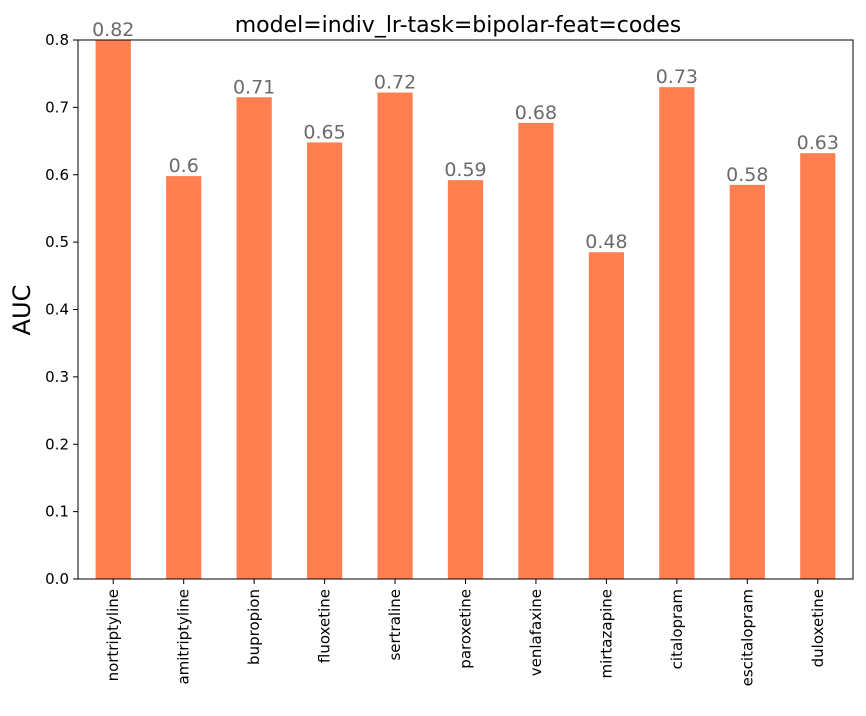 The image size is (866, 716). I want to click on y-tick-label: 0.0, so click(57, 579).